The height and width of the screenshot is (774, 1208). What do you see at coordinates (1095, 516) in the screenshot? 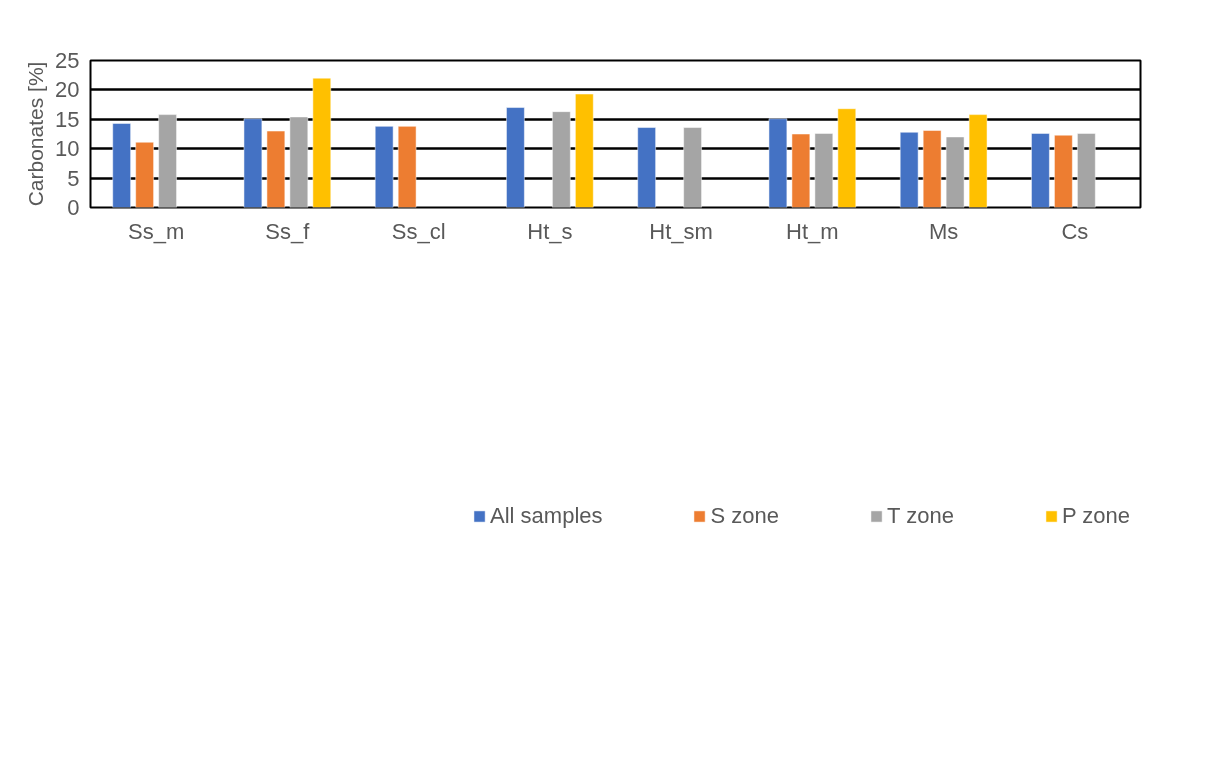
I see `legend-label: P zone` at bounding box center [1095, 516].